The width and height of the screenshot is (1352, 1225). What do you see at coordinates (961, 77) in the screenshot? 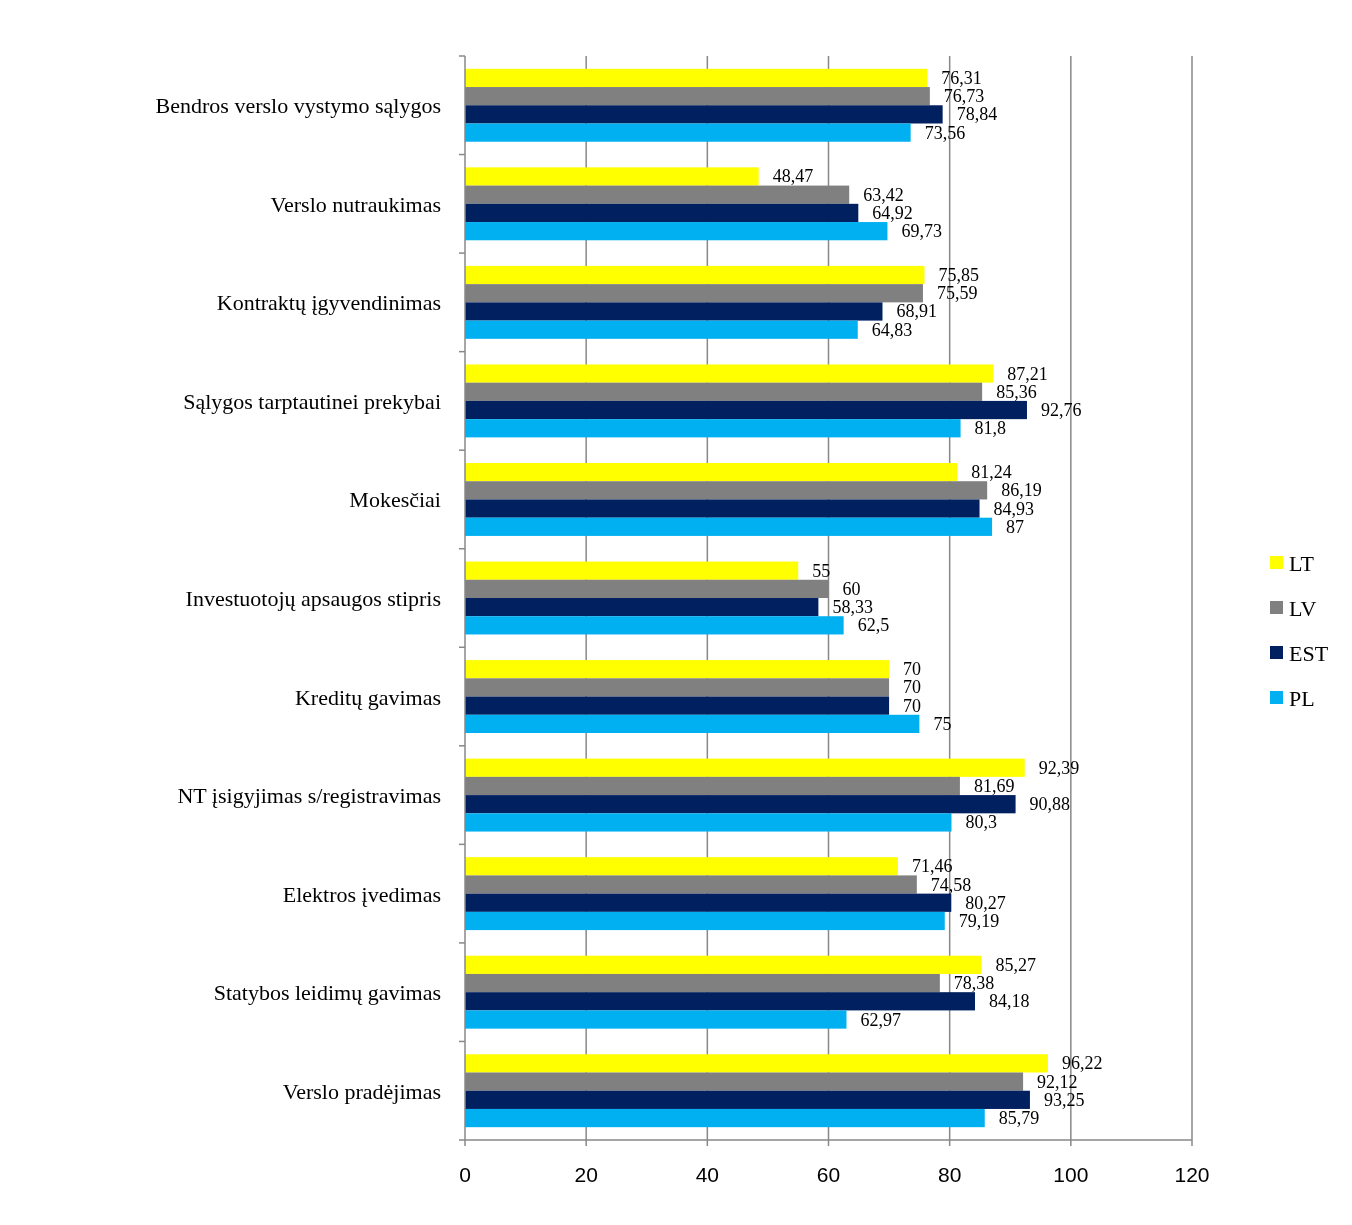
I see `data-label: 76,31` at bounding box center [961, 77].